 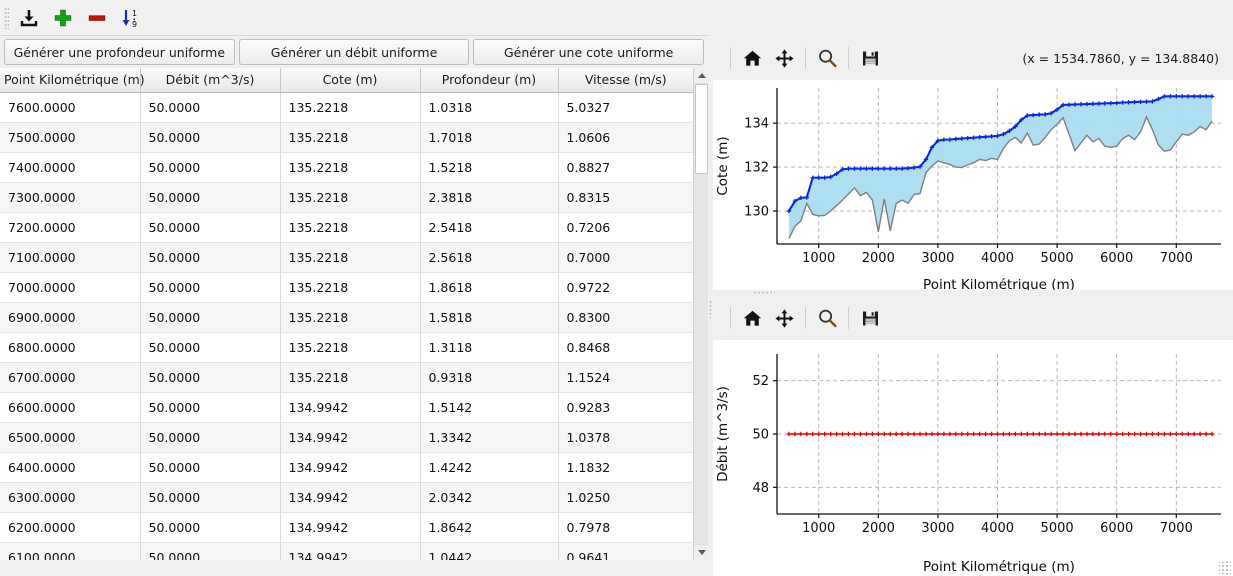 I want to click on table-cell: 0.7206, so click(x=625, y=227).